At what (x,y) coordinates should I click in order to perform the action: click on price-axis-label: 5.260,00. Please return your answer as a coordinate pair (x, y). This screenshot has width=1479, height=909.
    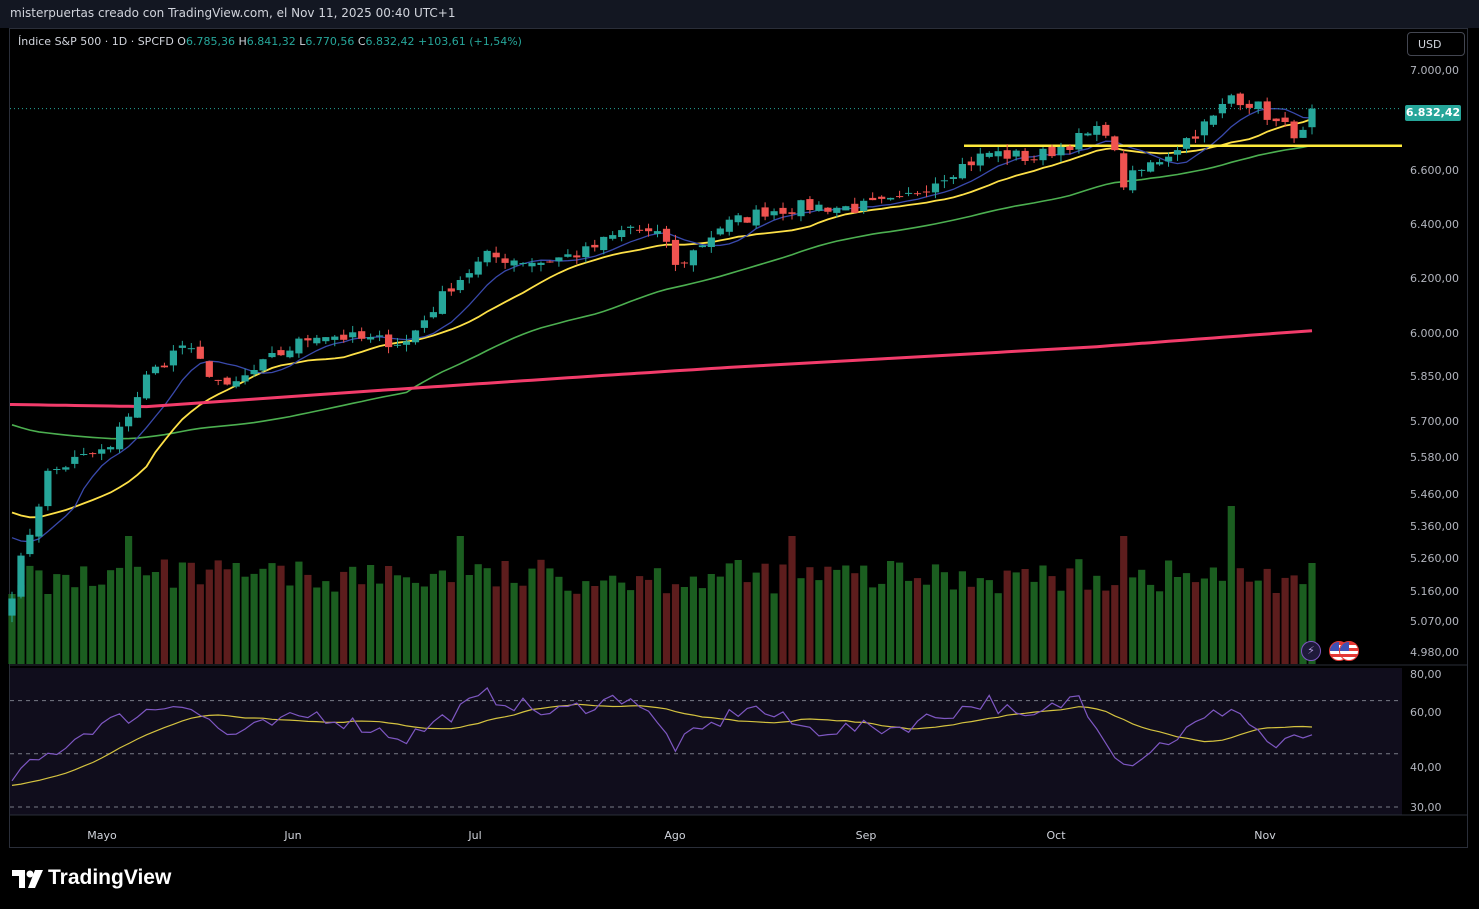
    Looking at the image, I should click on (1434, 558).